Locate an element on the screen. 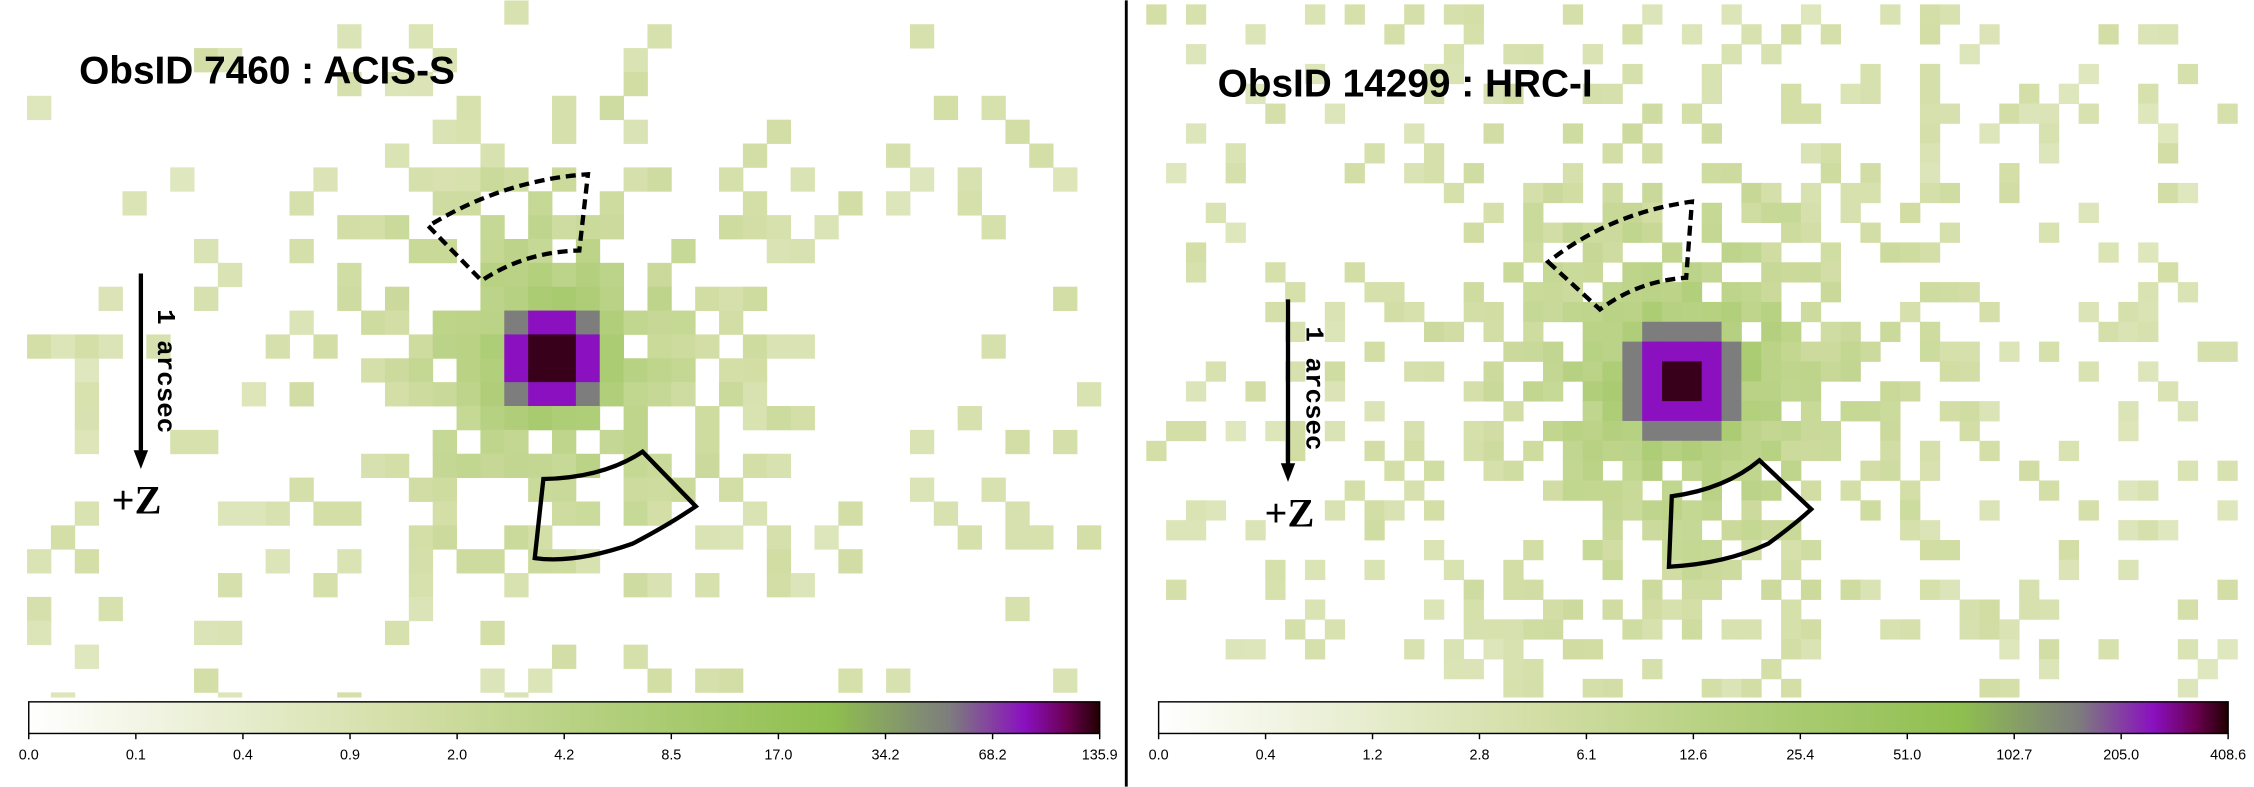  tick-label: 135.9 is located at coordinates (1100, 755).